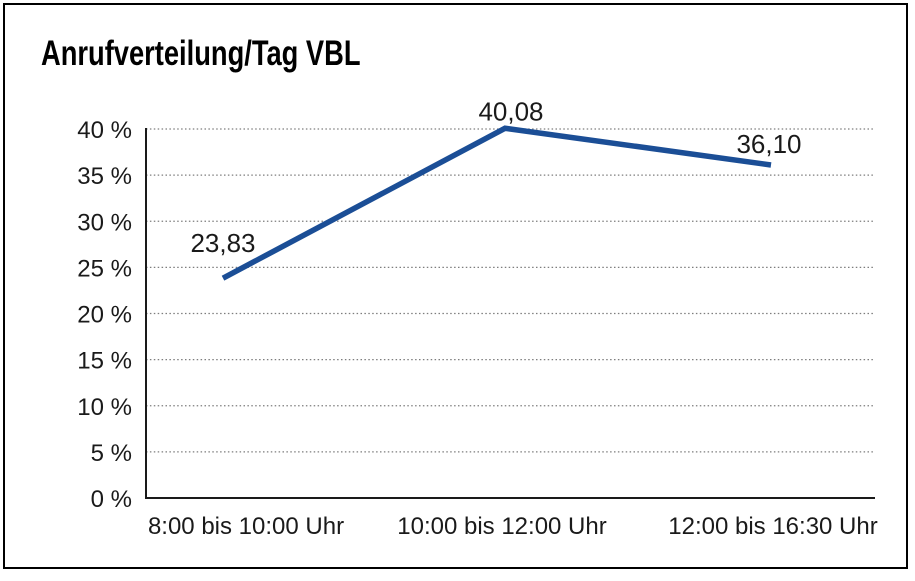 This screenshot has width=915, height=581. What do you see at coordinates (246, 526) in the screenshot?
I see `x-category-label: 8:00 bis 10:00 Uhr` at bounding box center [246, 526].